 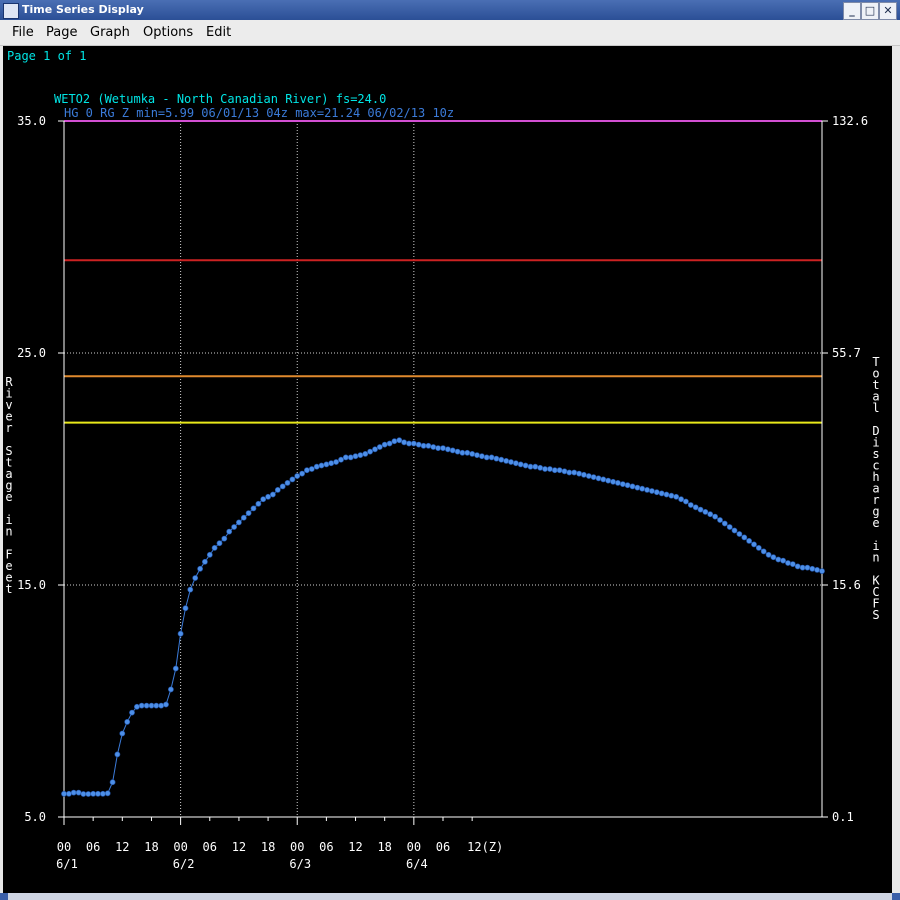 I want to click on window-title: Time Series Display, so click(x=83, y=9).